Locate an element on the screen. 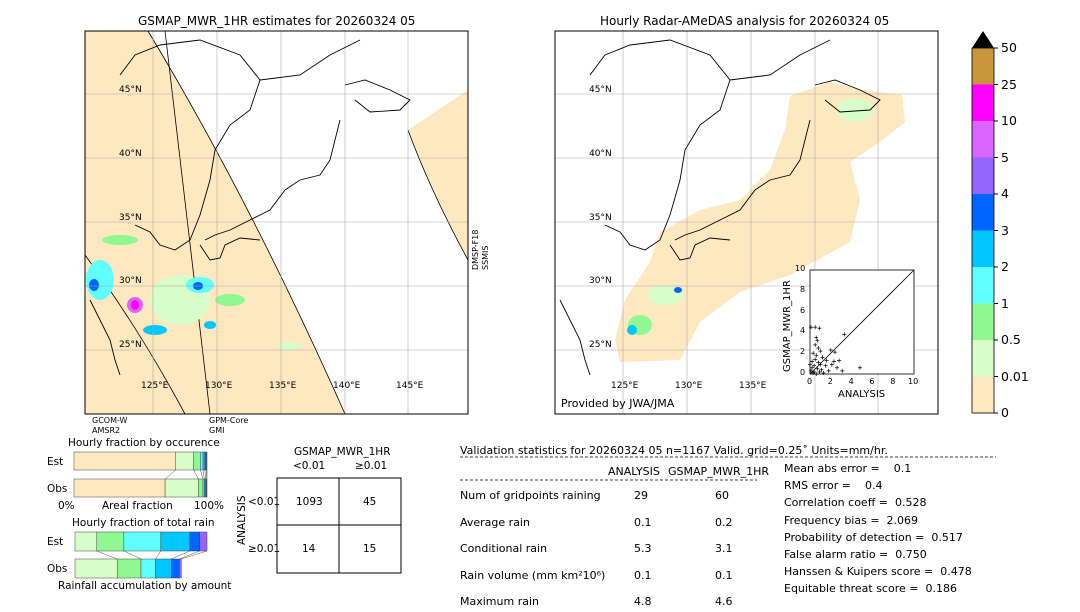 Image resolution: width=1080 pixels, height=612 pixels. stat-gsmap: 0.2 is located at coordinates (724, 522).